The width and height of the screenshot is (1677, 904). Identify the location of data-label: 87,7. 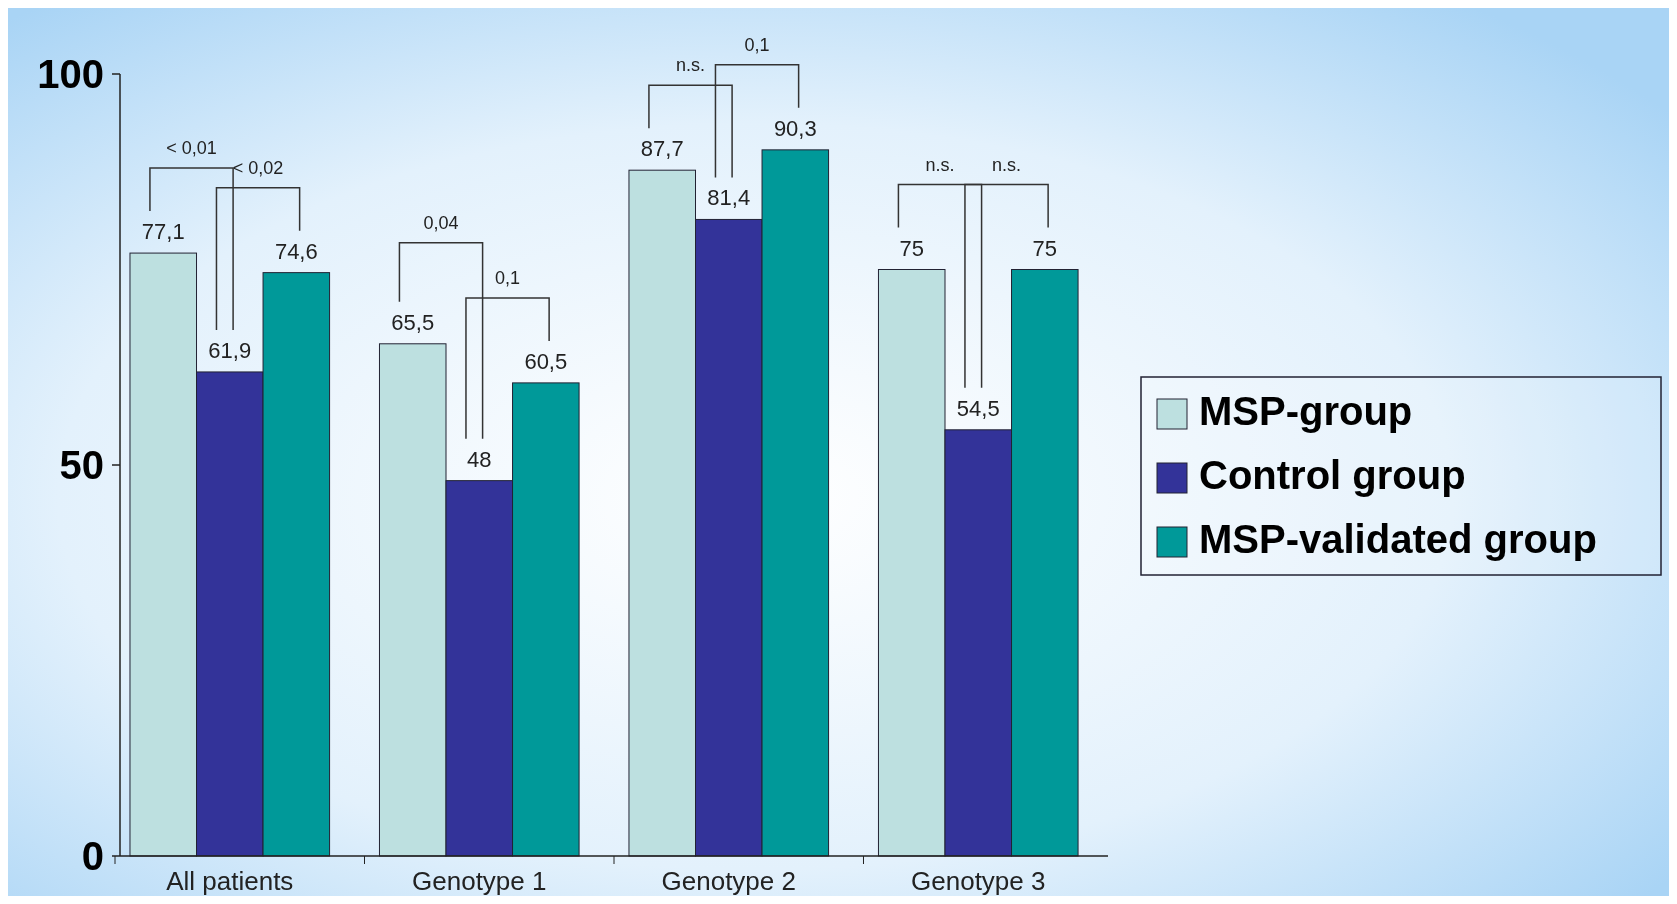
(662, 149).